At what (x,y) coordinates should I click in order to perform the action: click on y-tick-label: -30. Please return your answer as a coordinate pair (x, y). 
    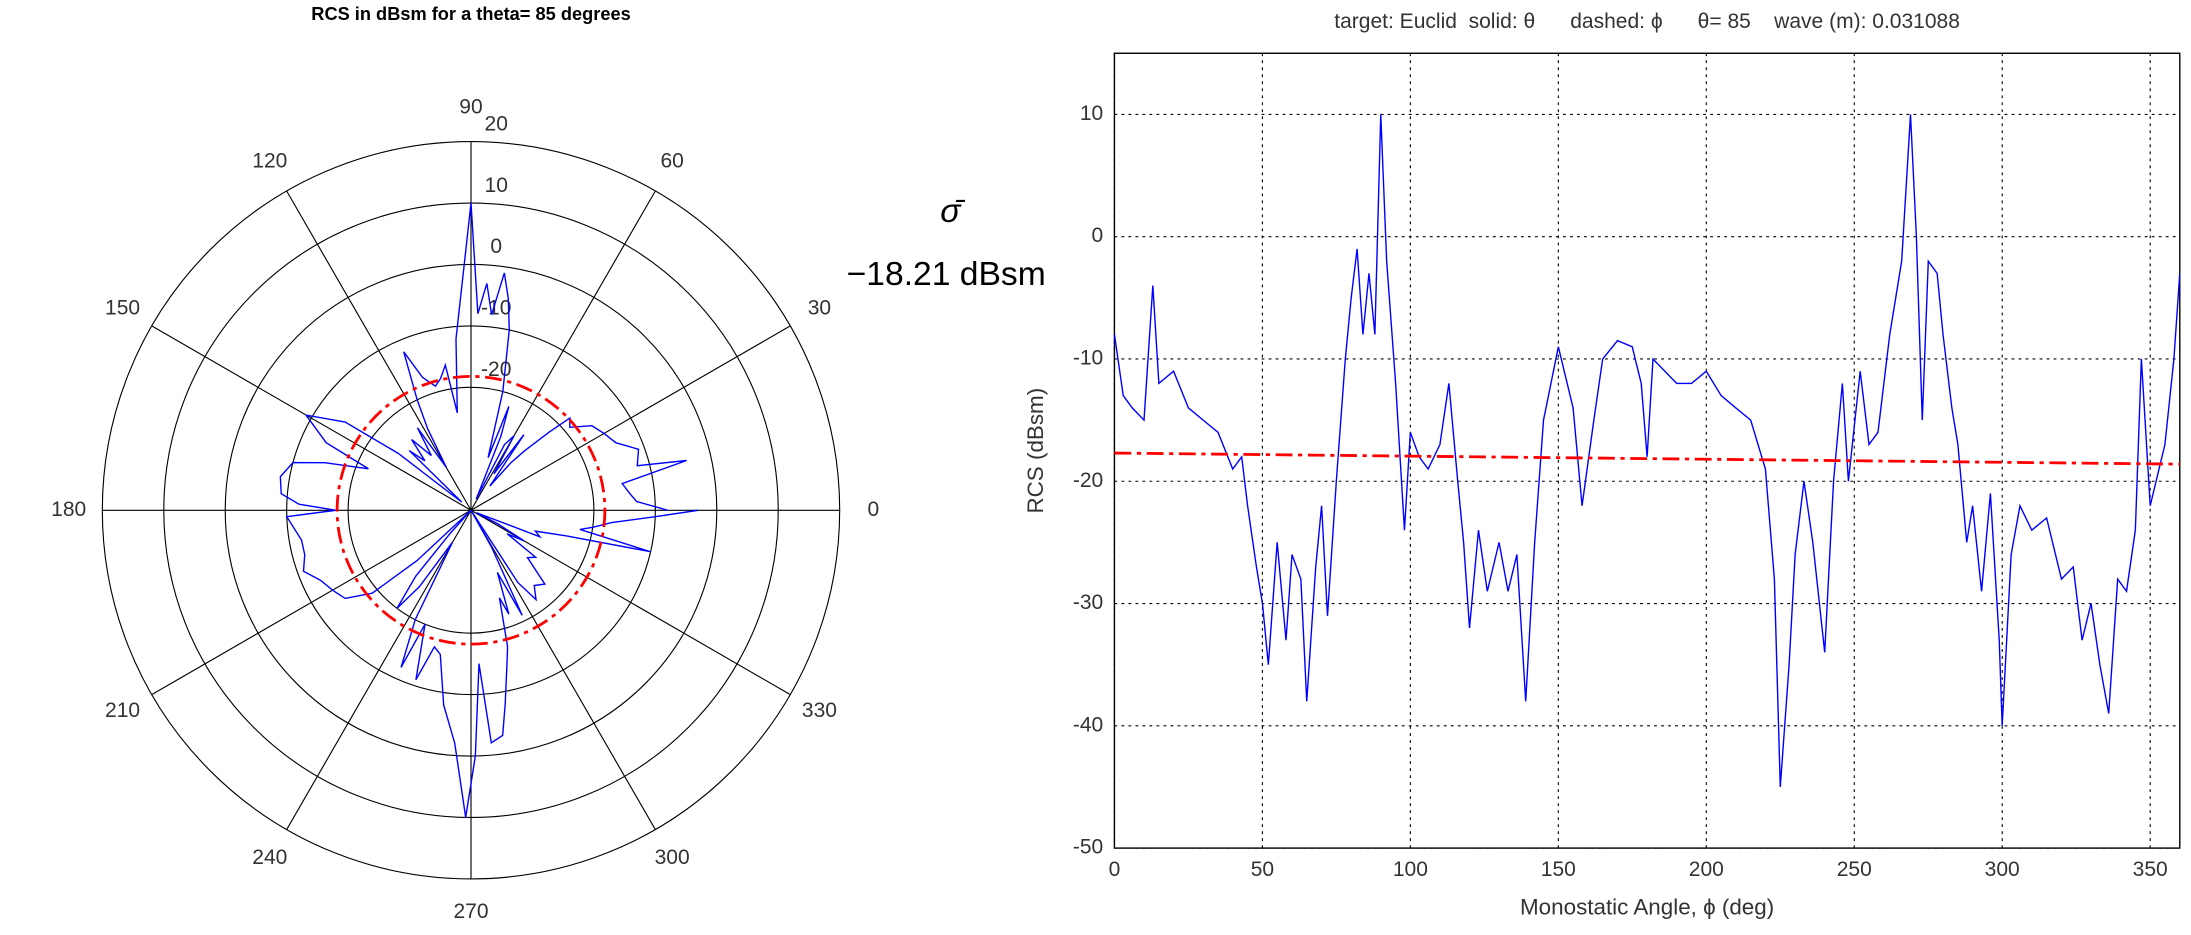
    Looking at the image, I should click on (1088, 602).